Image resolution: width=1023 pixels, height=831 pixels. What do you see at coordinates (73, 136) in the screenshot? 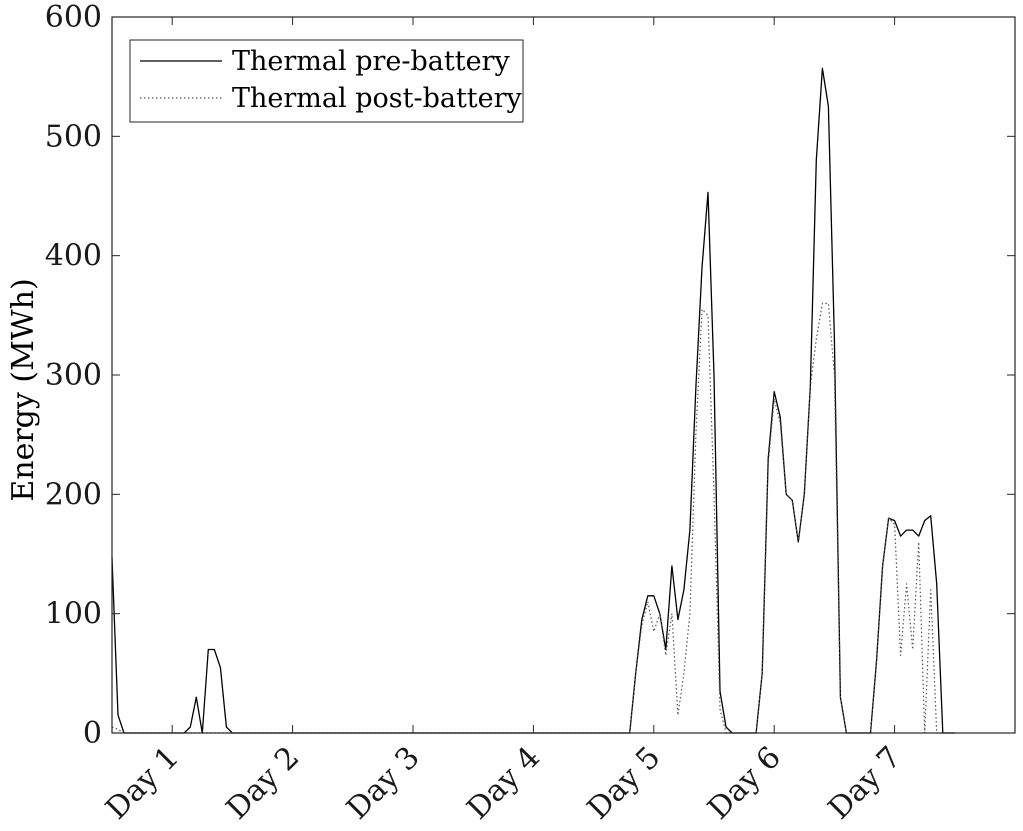
I see `y-tick-label: 500` at bounding box center [73, 136].